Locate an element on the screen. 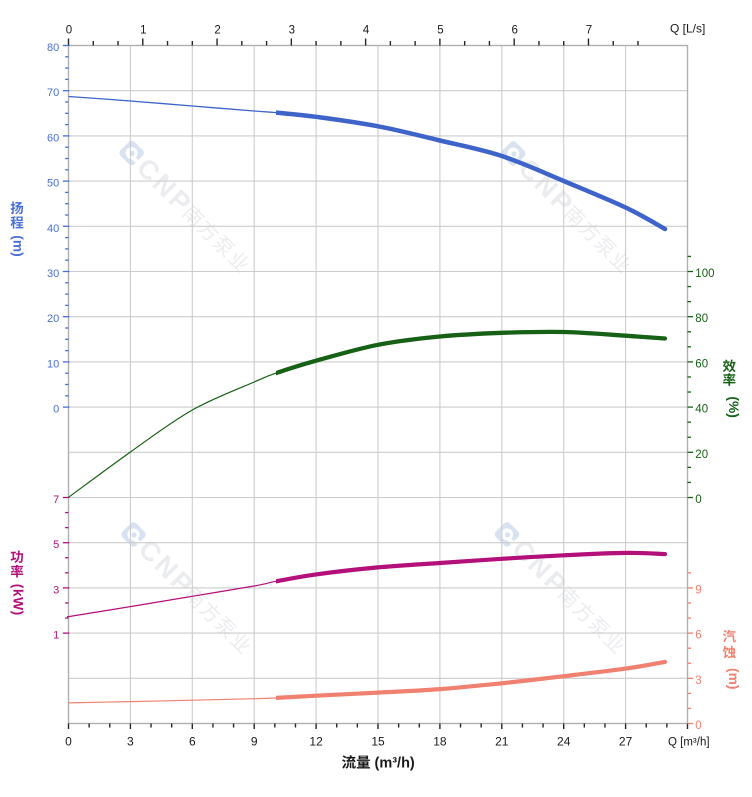 The height and width of the screenshot is (797, 752). svg-text: Q [L/s] is located at coordinates (687, 29).